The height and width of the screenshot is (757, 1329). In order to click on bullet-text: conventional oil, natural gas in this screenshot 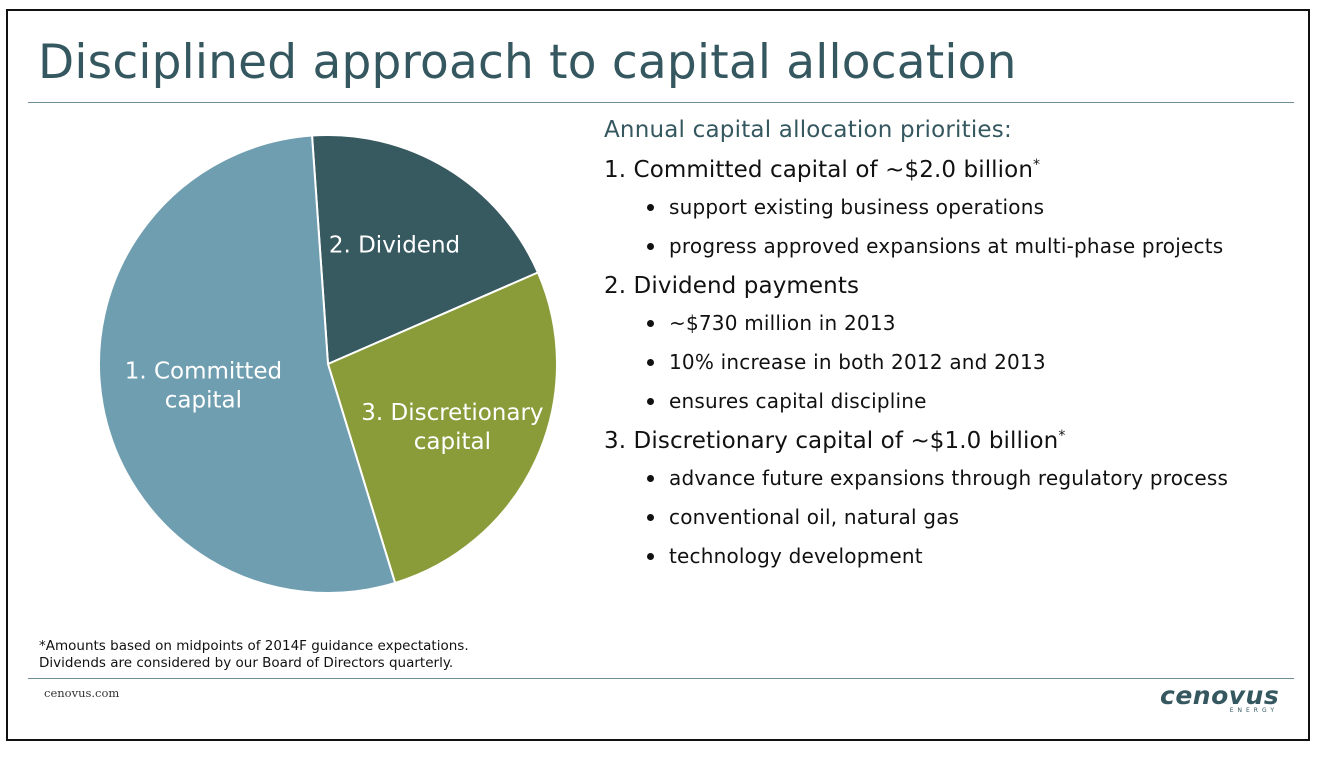, I will do `click(814, 517)`.